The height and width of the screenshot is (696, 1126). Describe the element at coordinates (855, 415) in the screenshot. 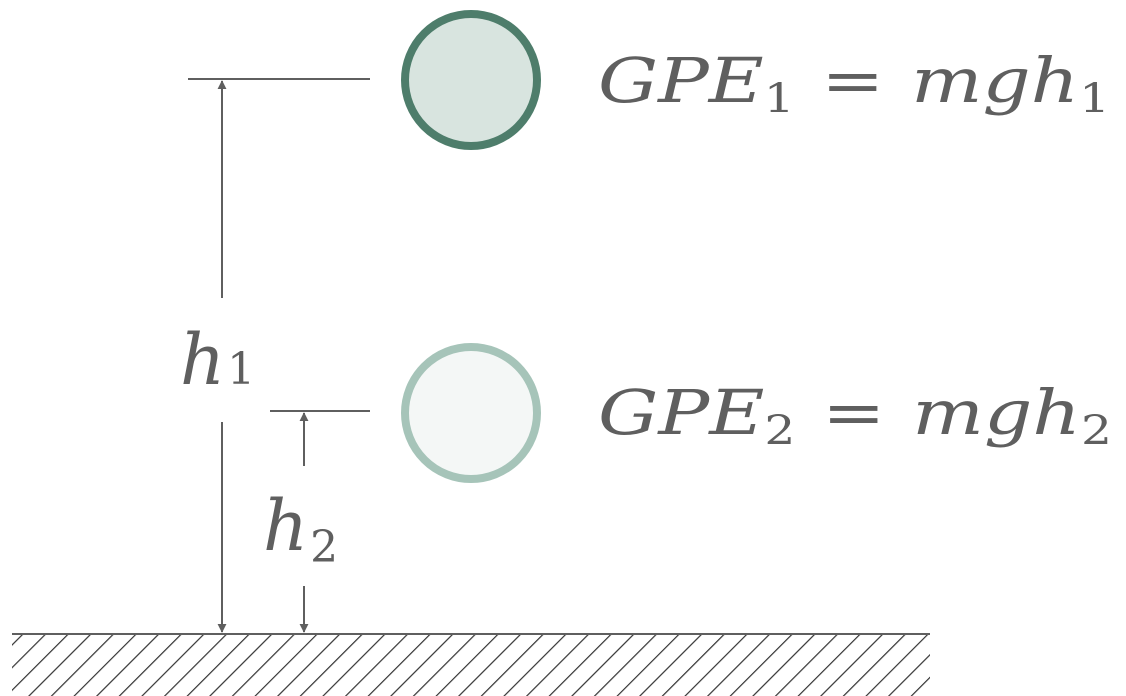

I see `gpe2-equation: GPE 2 = mgh 2` at that location.